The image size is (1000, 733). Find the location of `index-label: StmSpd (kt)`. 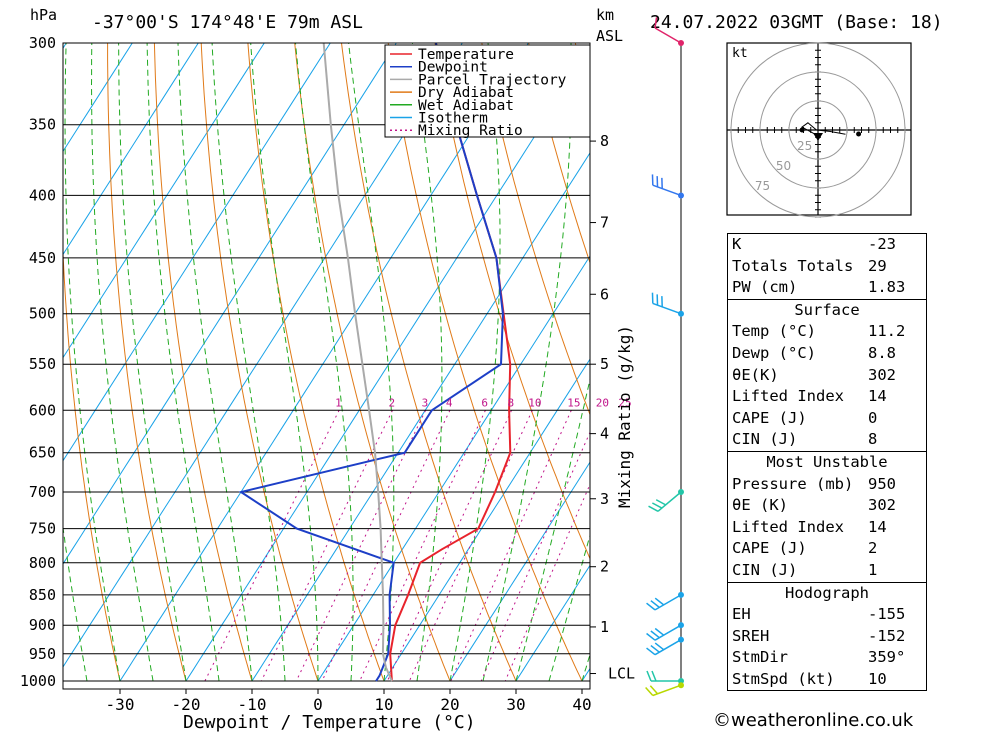

index-label: StmSpd (kt) is located at coordinates (783, 678).